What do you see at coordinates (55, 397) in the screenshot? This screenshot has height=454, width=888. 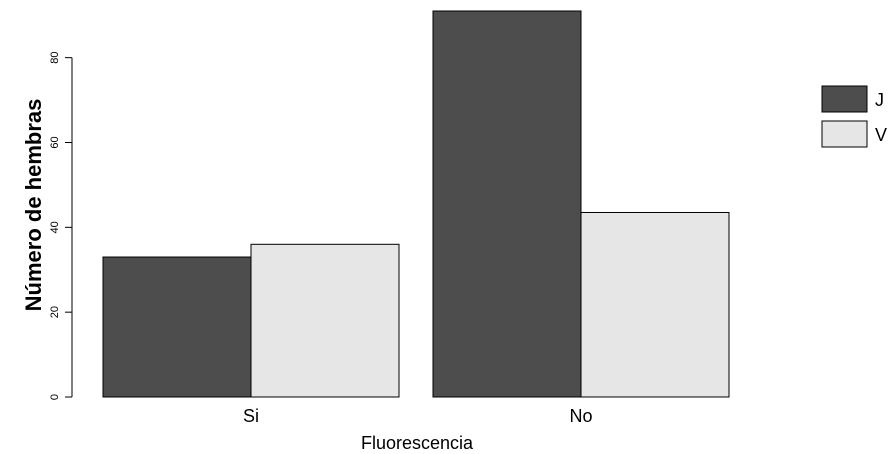 I see `y-tick-label: 0` at bounding box center [55, 397].